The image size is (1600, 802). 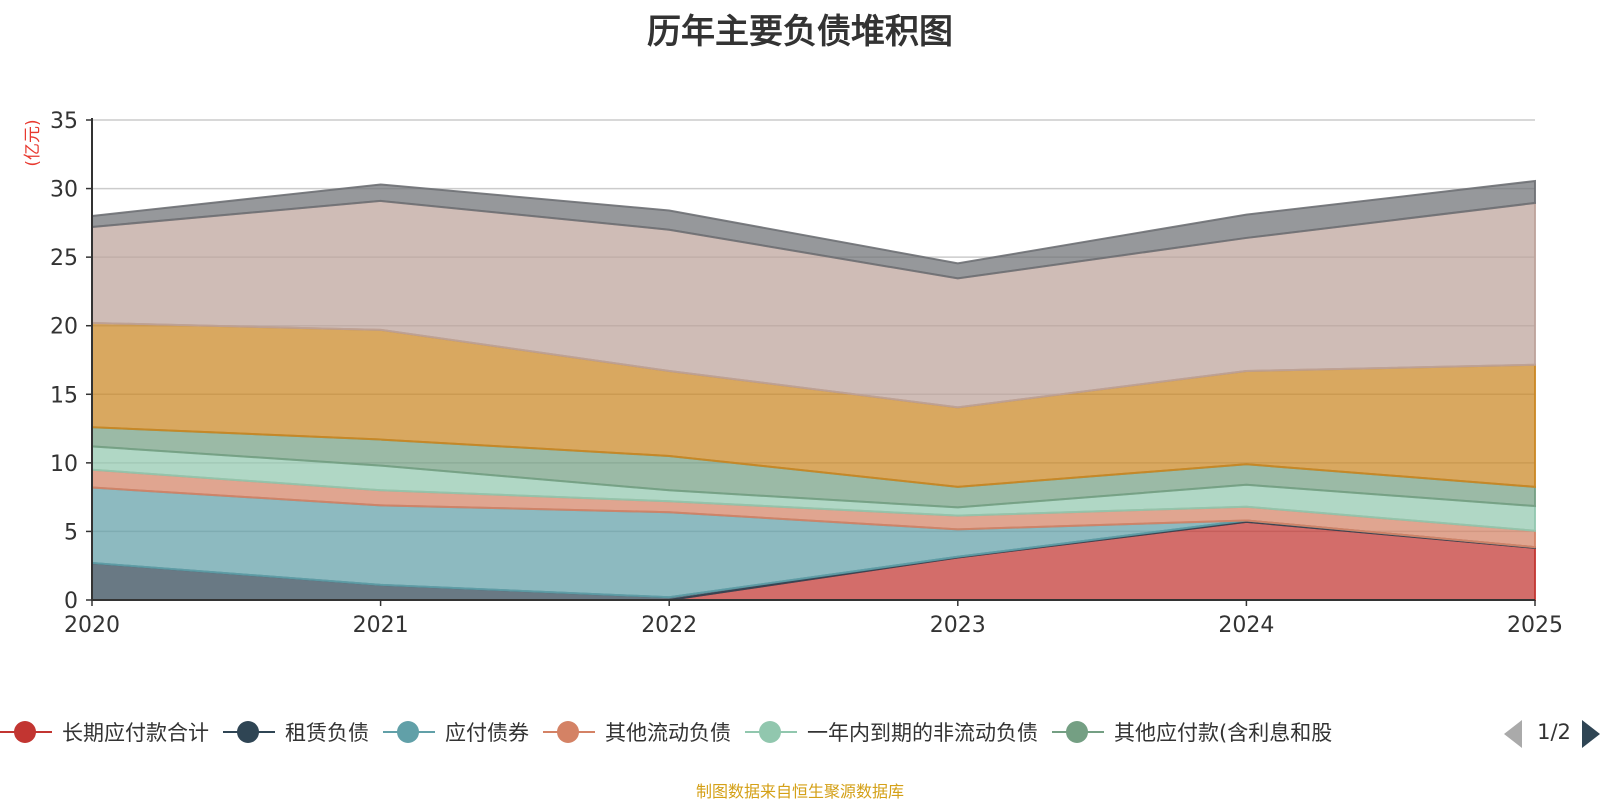 What do you see at coordinates (1535, 625) in the screenshot?
I see `x-tick-label: 2025` at bounding box center [1535, 625].